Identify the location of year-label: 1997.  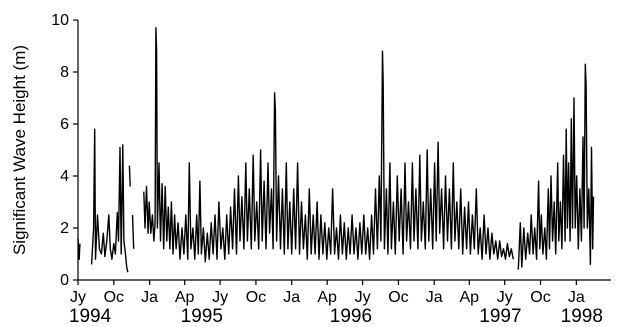
(500, 316).